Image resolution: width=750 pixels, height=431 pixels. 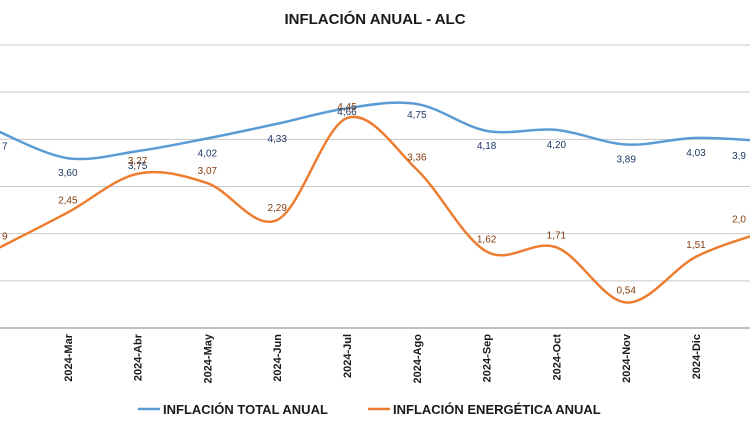 I want to click on data-label: 4,45, so click(x=347, y=107).